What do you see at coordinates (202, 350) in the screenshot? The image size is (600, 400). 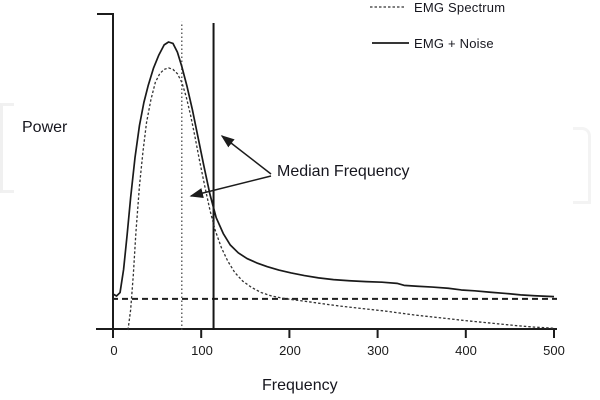 I see `x-tick-label-100: 100` at bounding box center [202, 350].